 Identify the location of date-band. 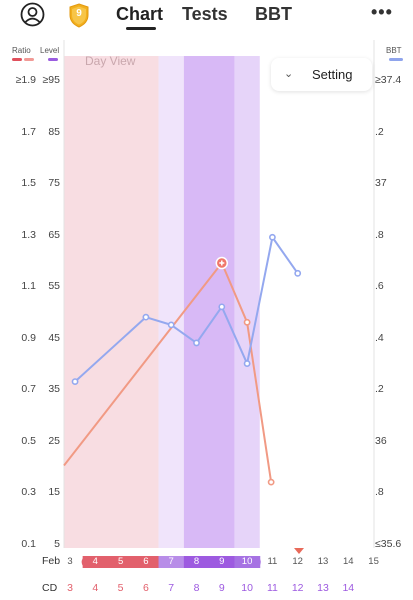
(171, 562).